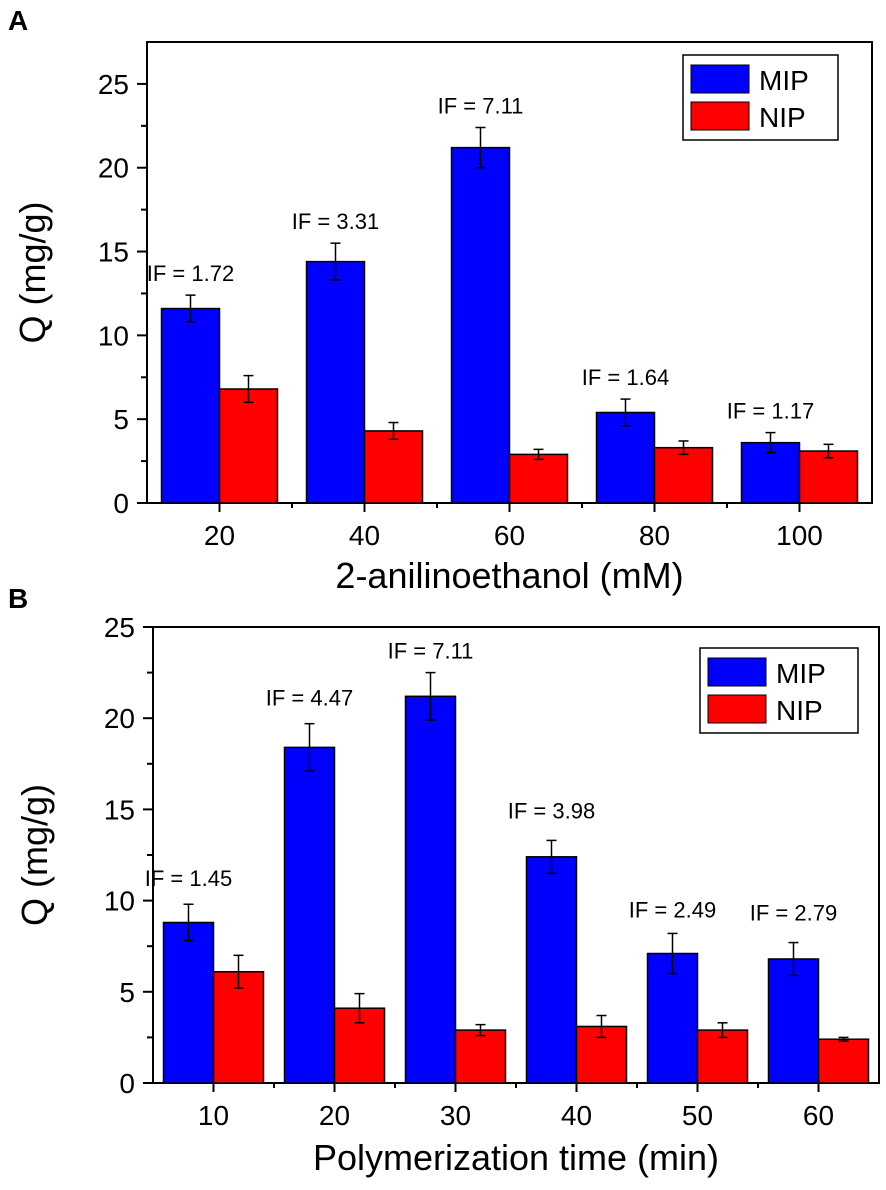  What do you see at coordinates (127, 1083) in the screenshot?
I see `panel-b-y-tick-label: 0` at bounding box center [127, 1083].